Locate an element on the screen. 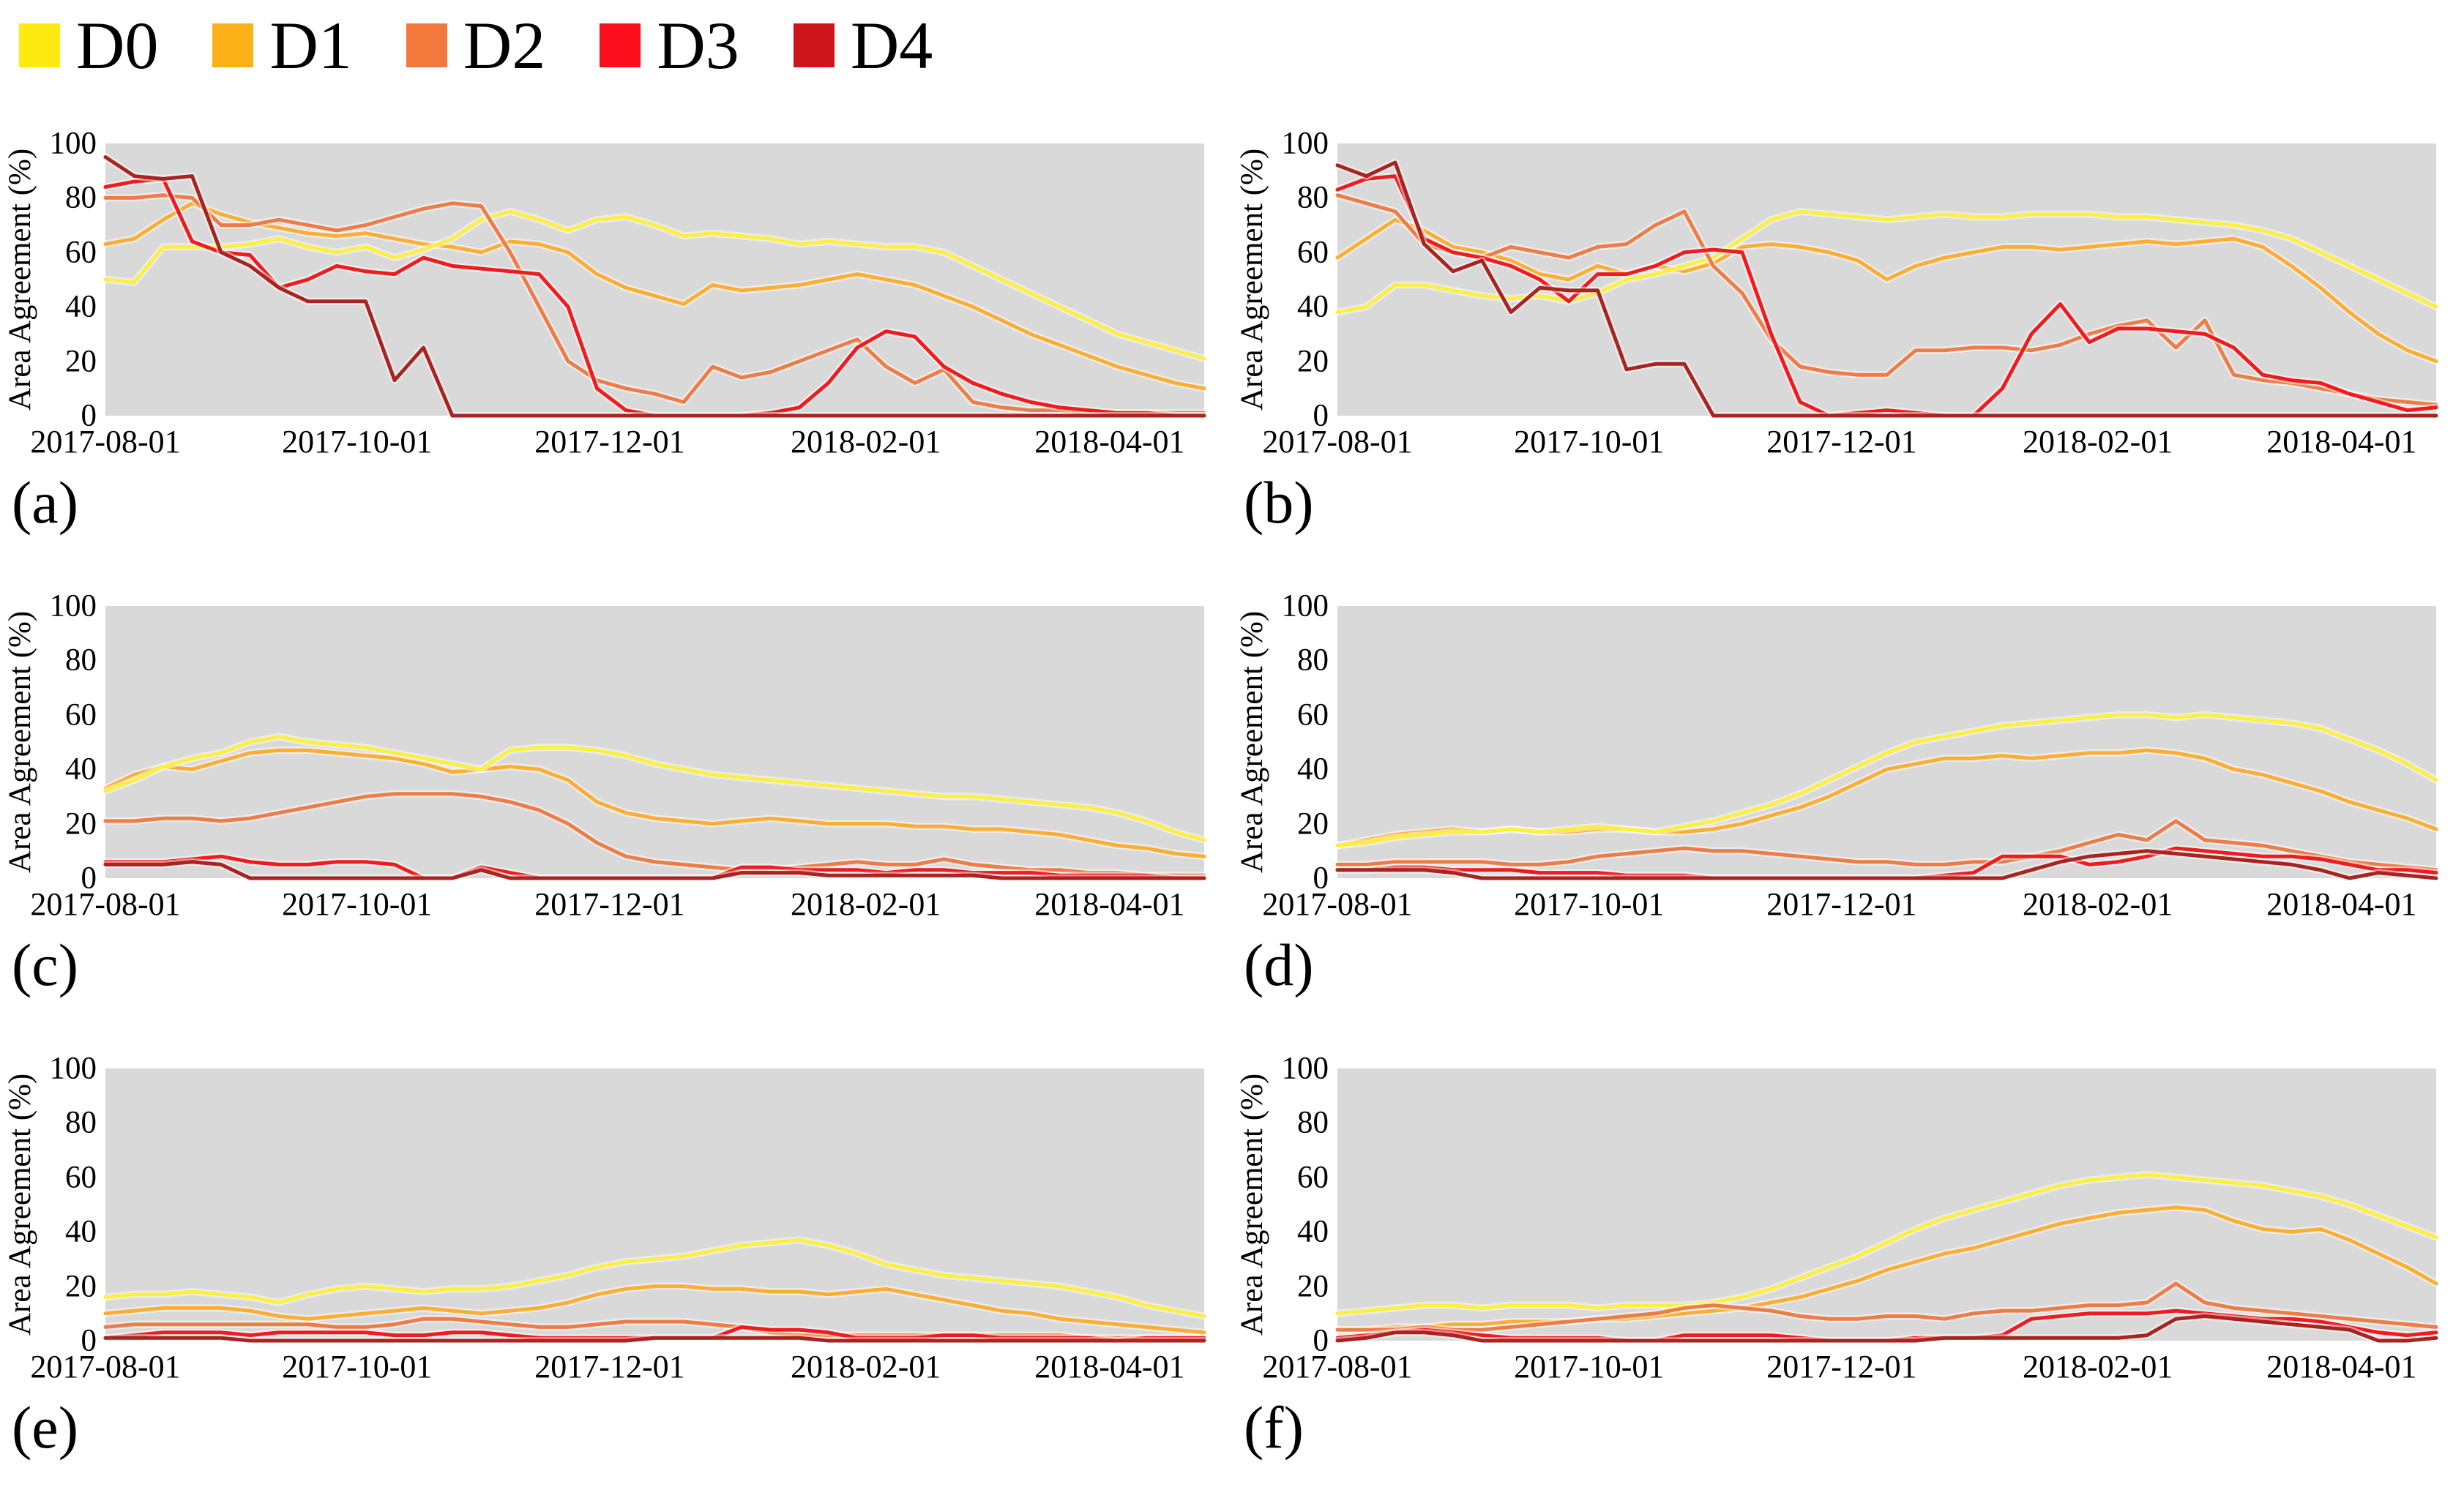  panel-e-plot-wrap: Area Agreement (%) 0 20 40 60 80 100 is located at coordinates (604, 1205).